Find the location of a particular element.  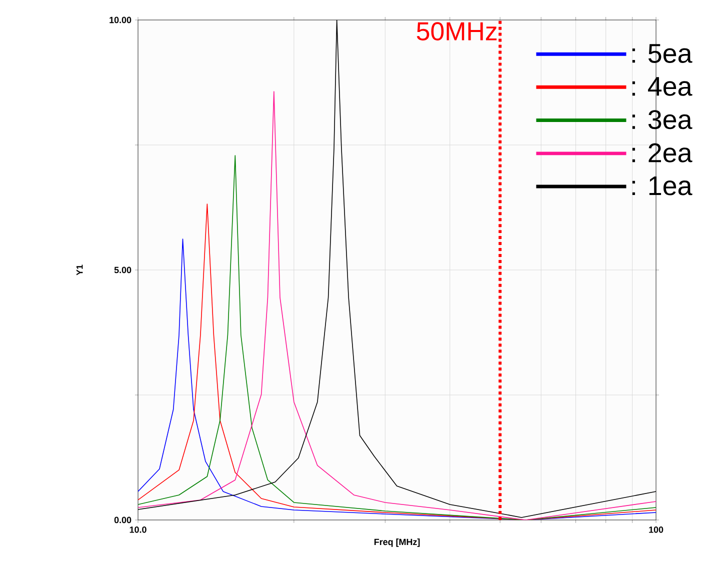

legend-label: : 2ea is located at coordinates (662, 152).